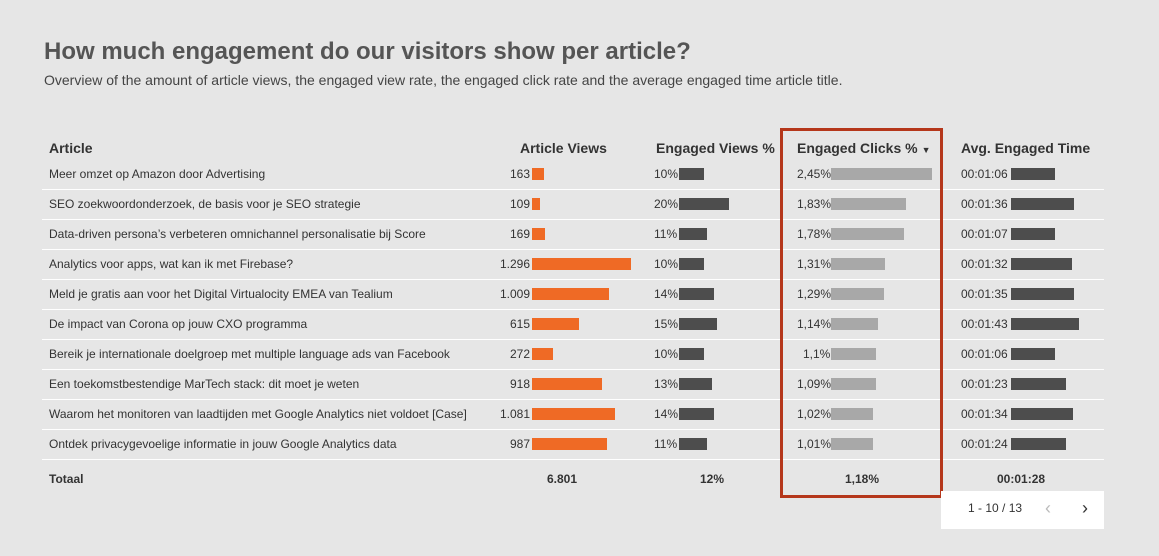 The width and height of the screenshot is (1159, 556). Describe the element at coordinates (712, 479) in the screenshot. I see `totals-engaged-views: 12%` at that location.